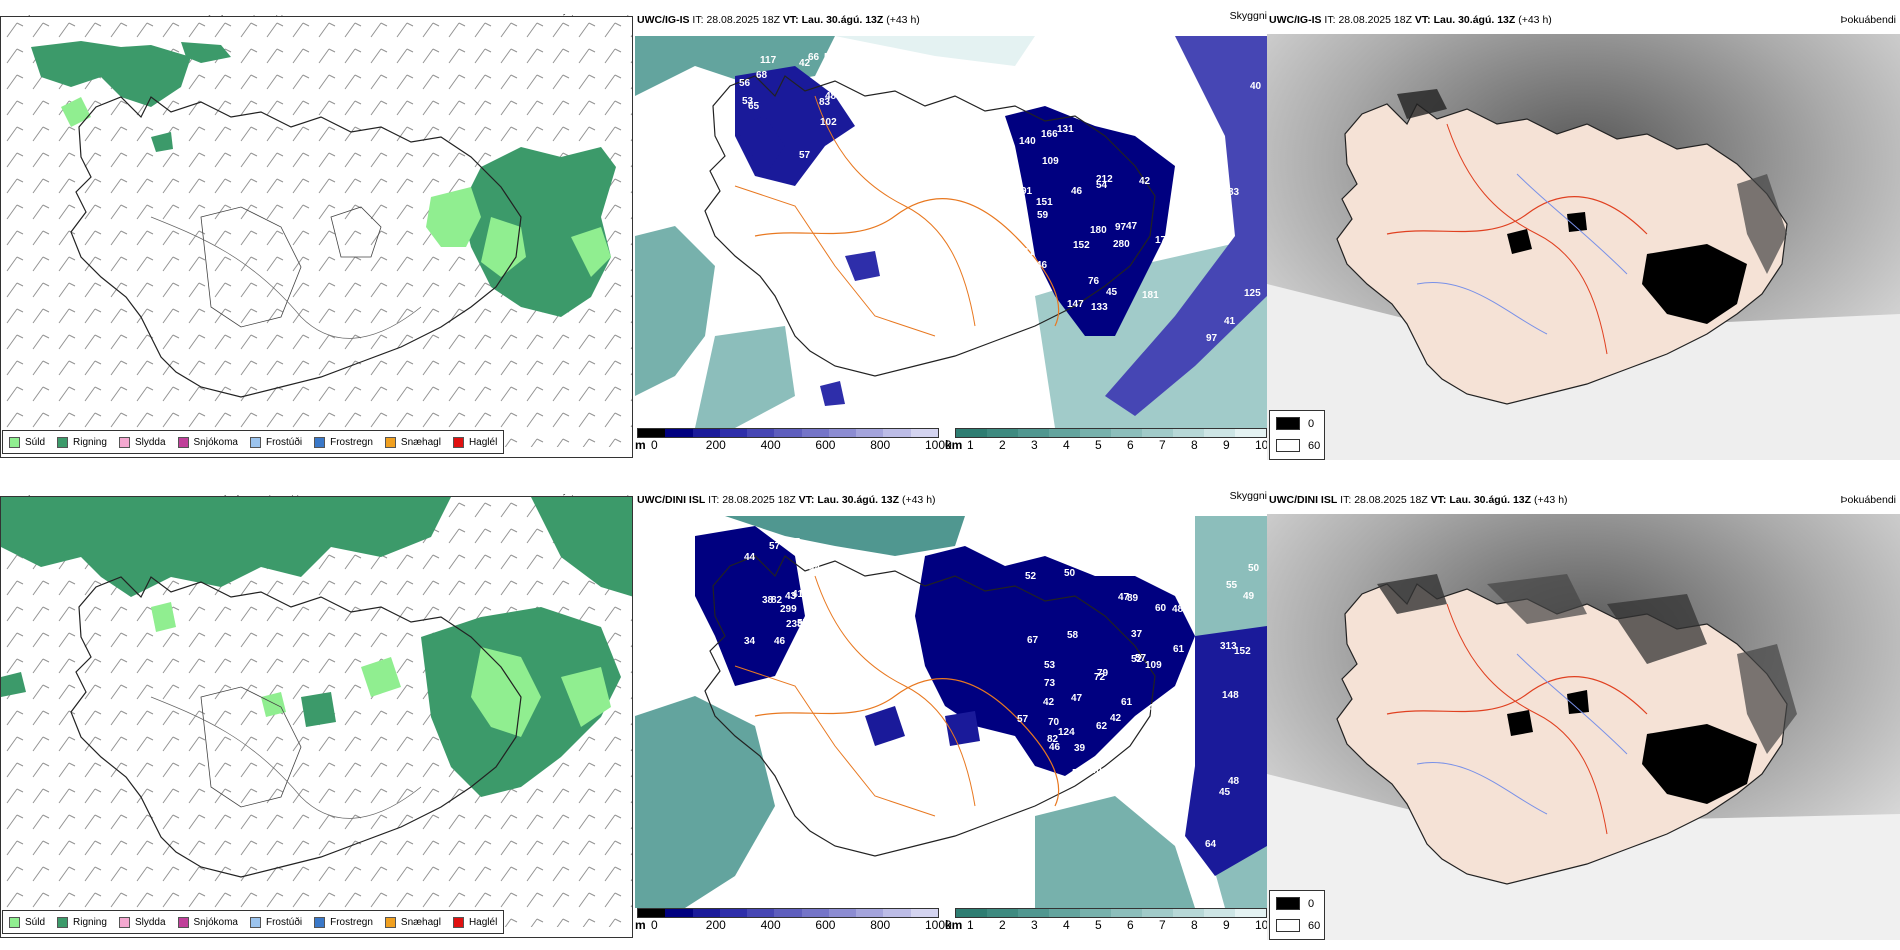 This screenshot has width=1900, height=950. I want to click on ceiling-value-label: 62, so click(1102, 726).